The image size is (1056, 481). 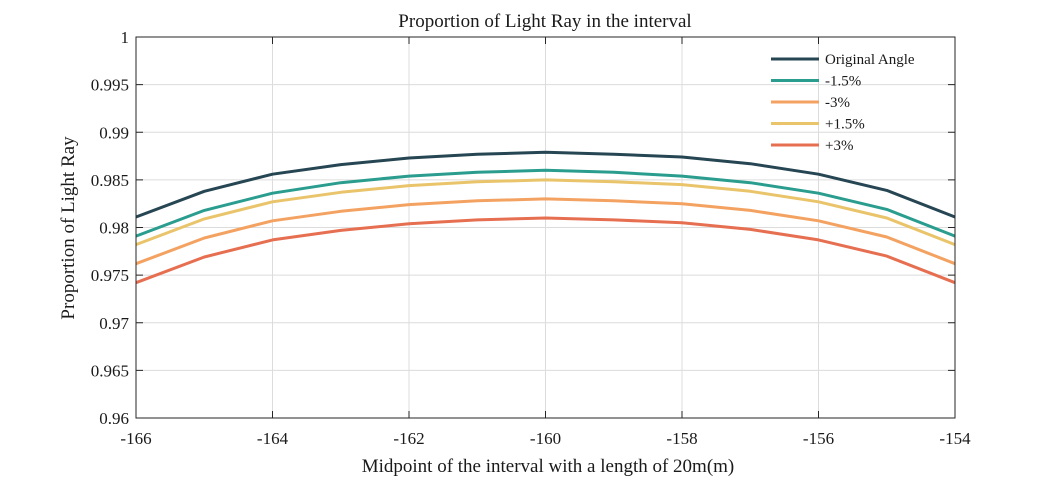 What do you see at coordinates (839, 146) in the screenshot?
I see `legend-label: +3%` at bounding box center [839, 146].